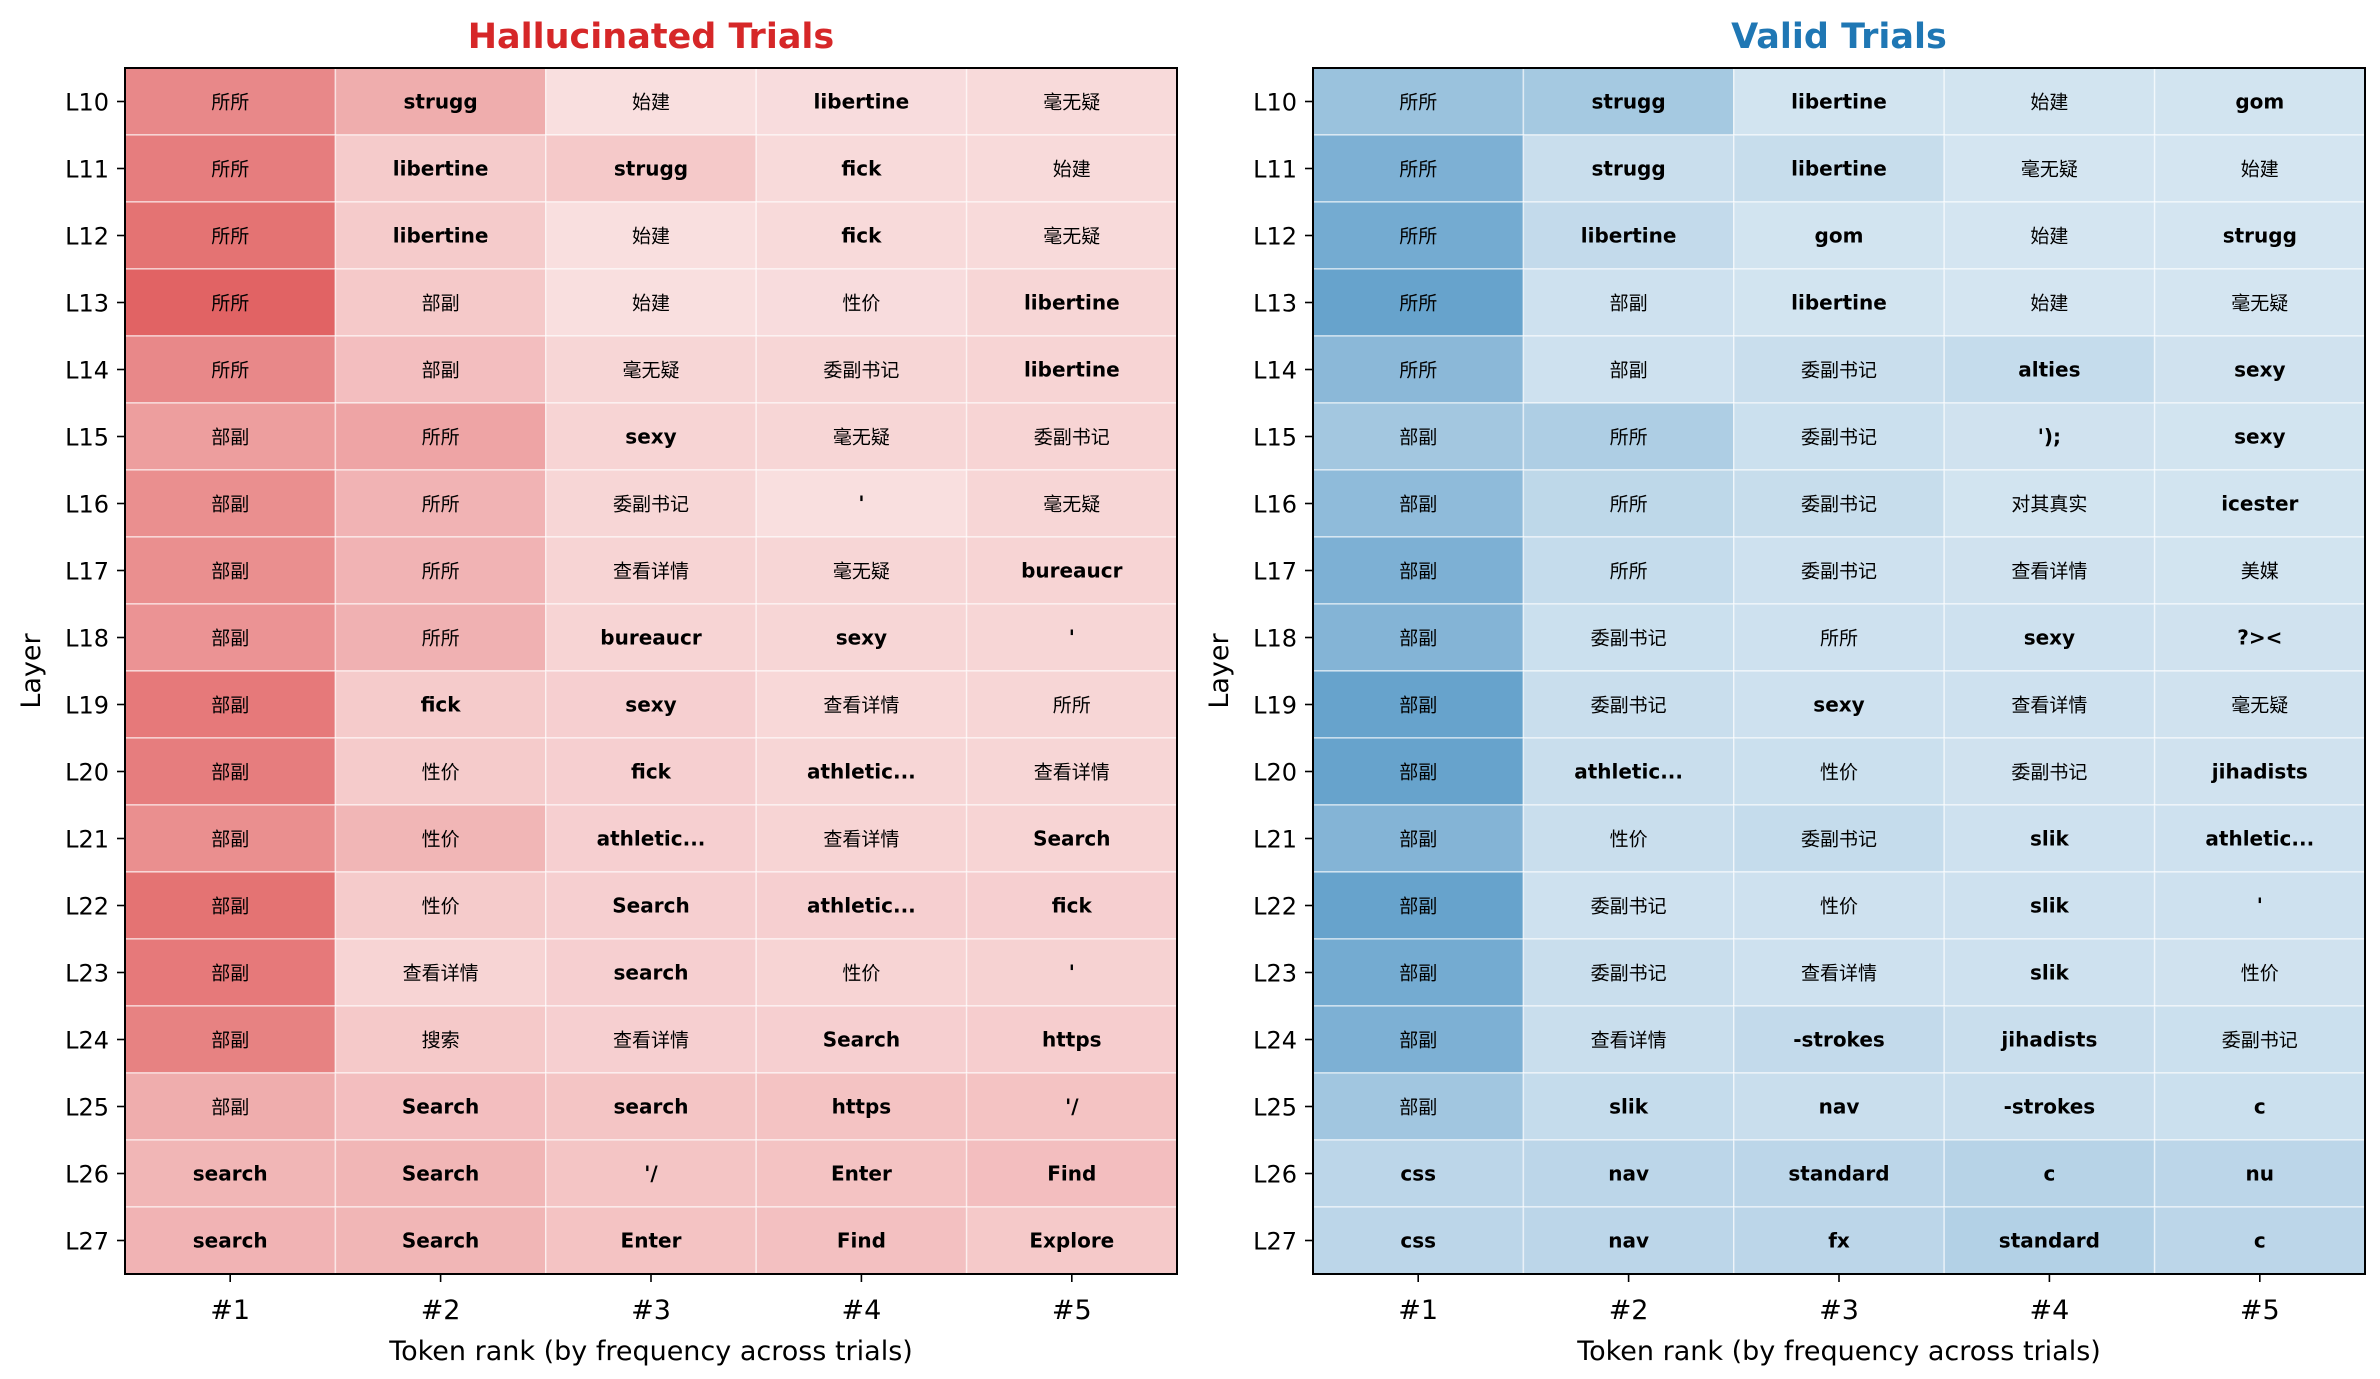 The image size is (2380, 1379). Describe the element at coordinates (87, 907) in the screenshot. I see `y-tick-label: L22` at that location.